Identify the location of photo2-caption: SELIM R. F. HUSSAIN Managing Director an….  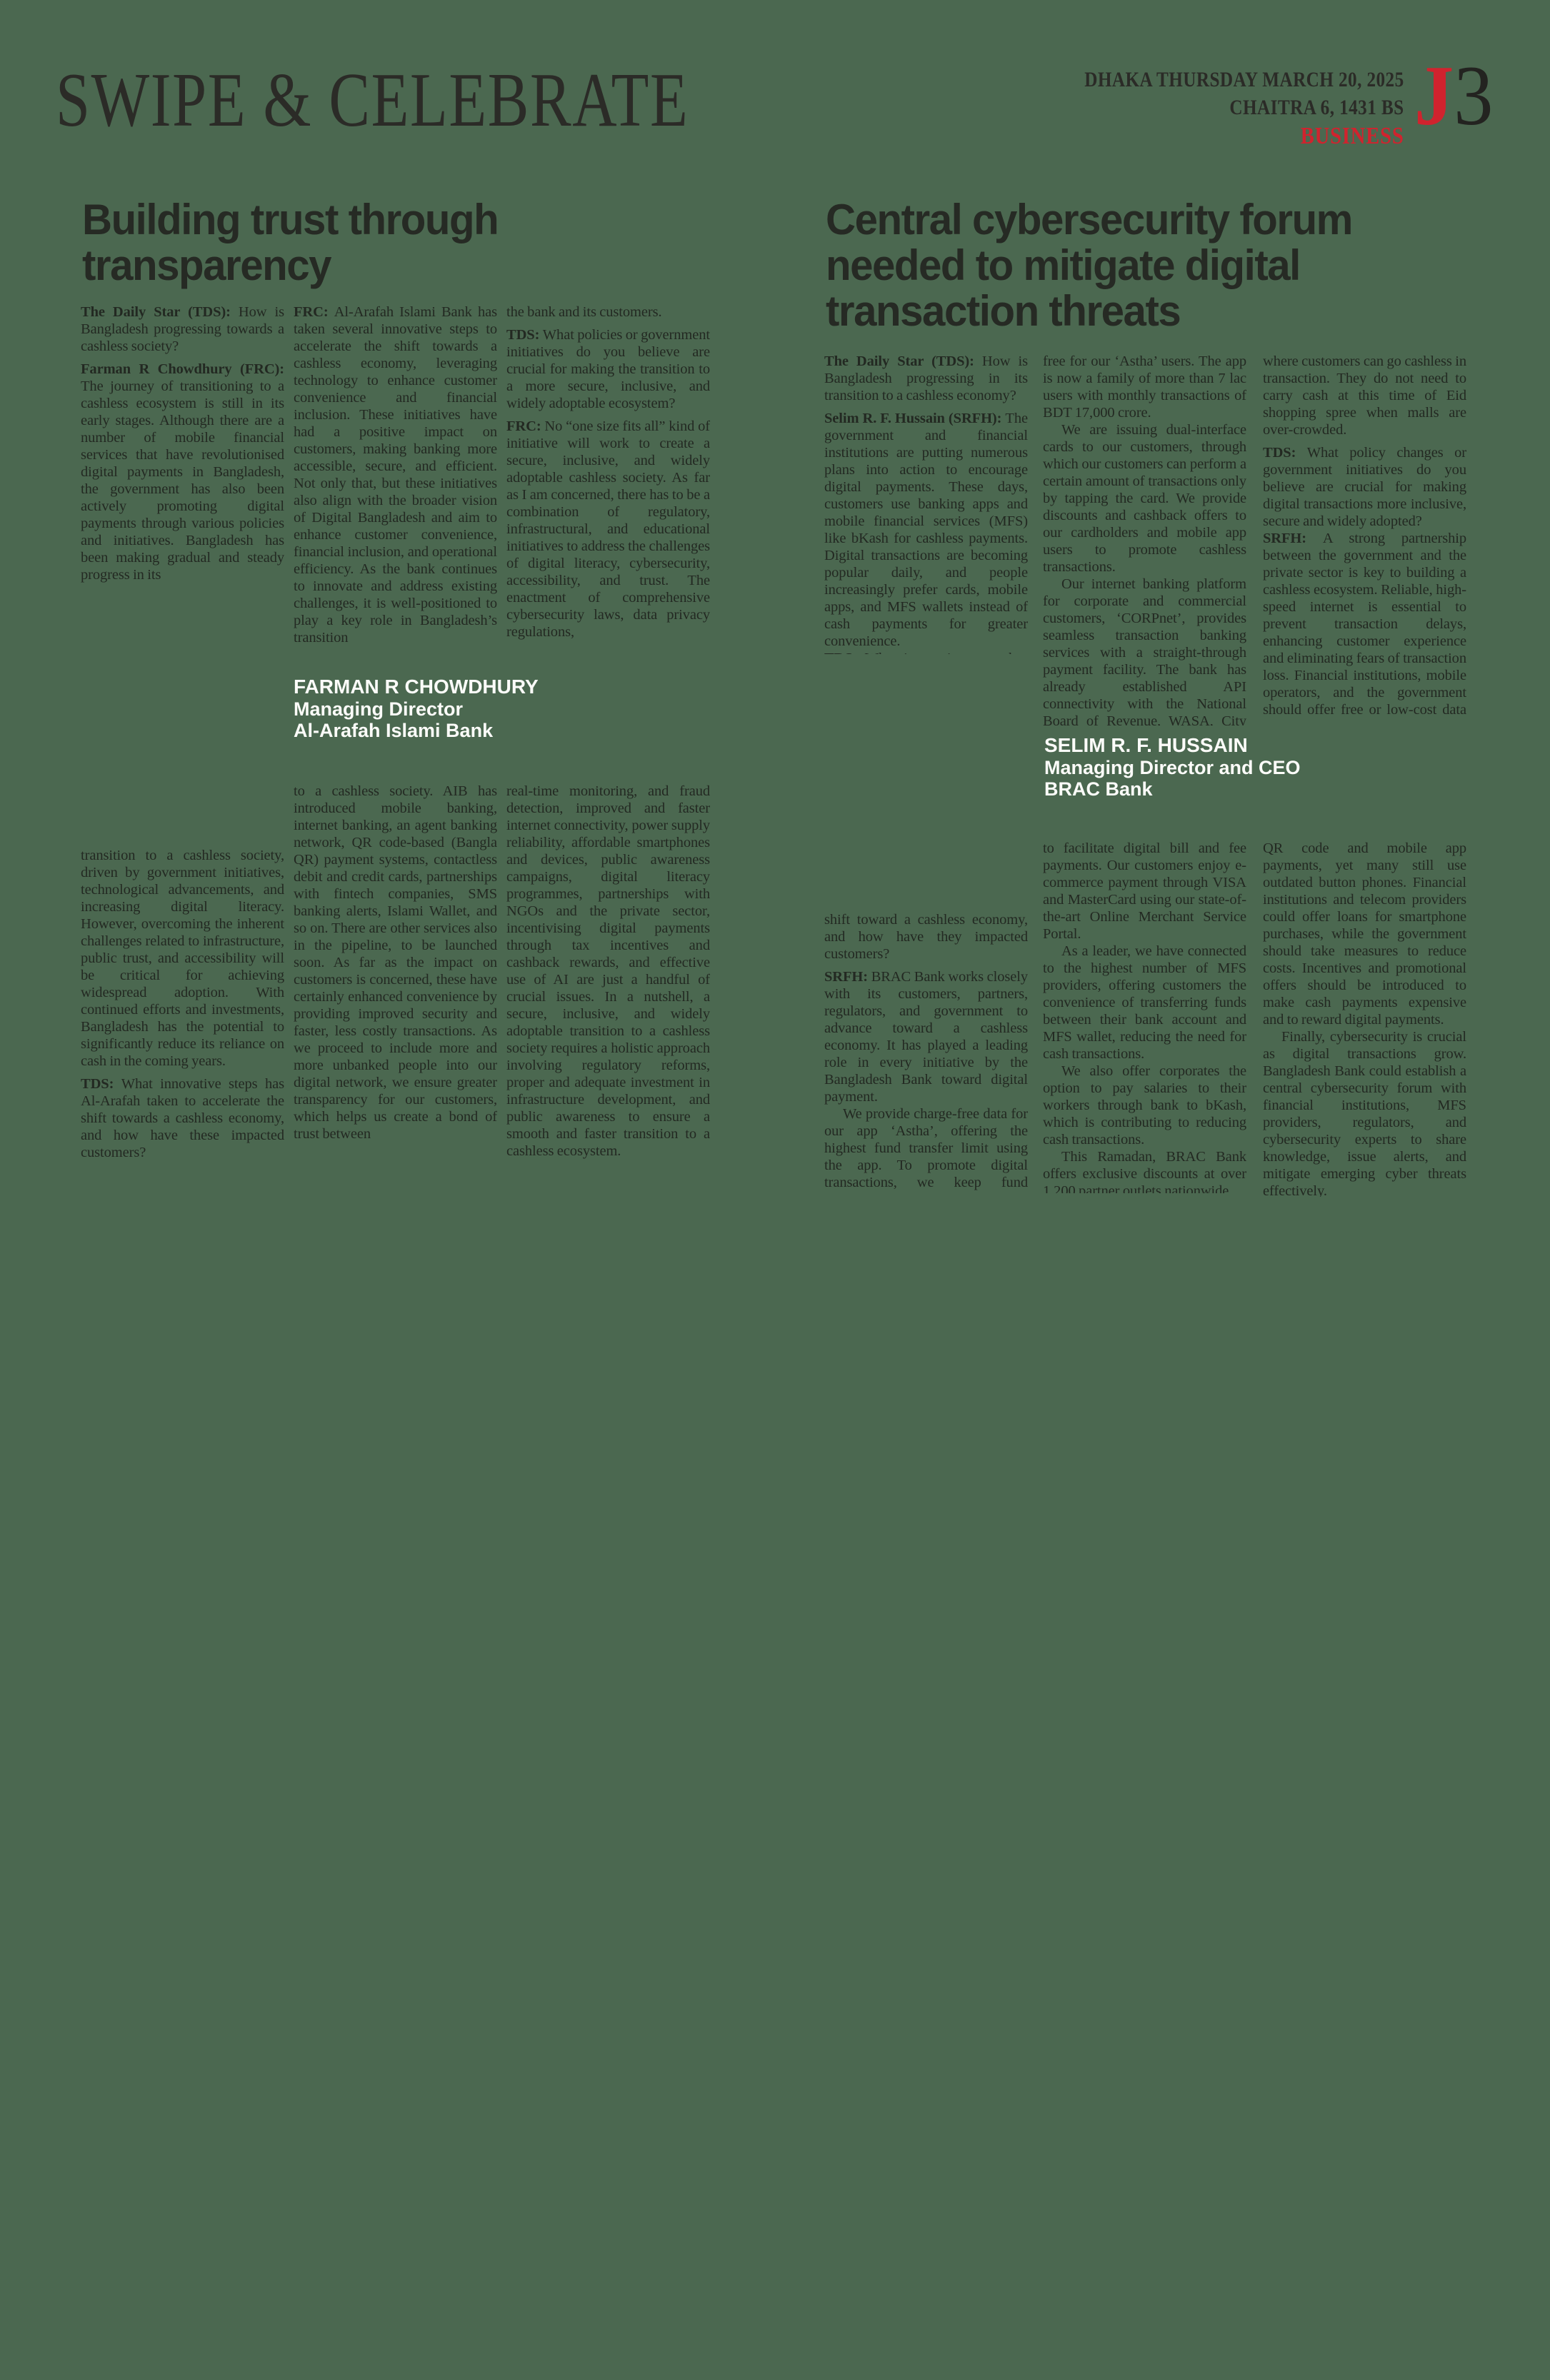
(1172, 767).